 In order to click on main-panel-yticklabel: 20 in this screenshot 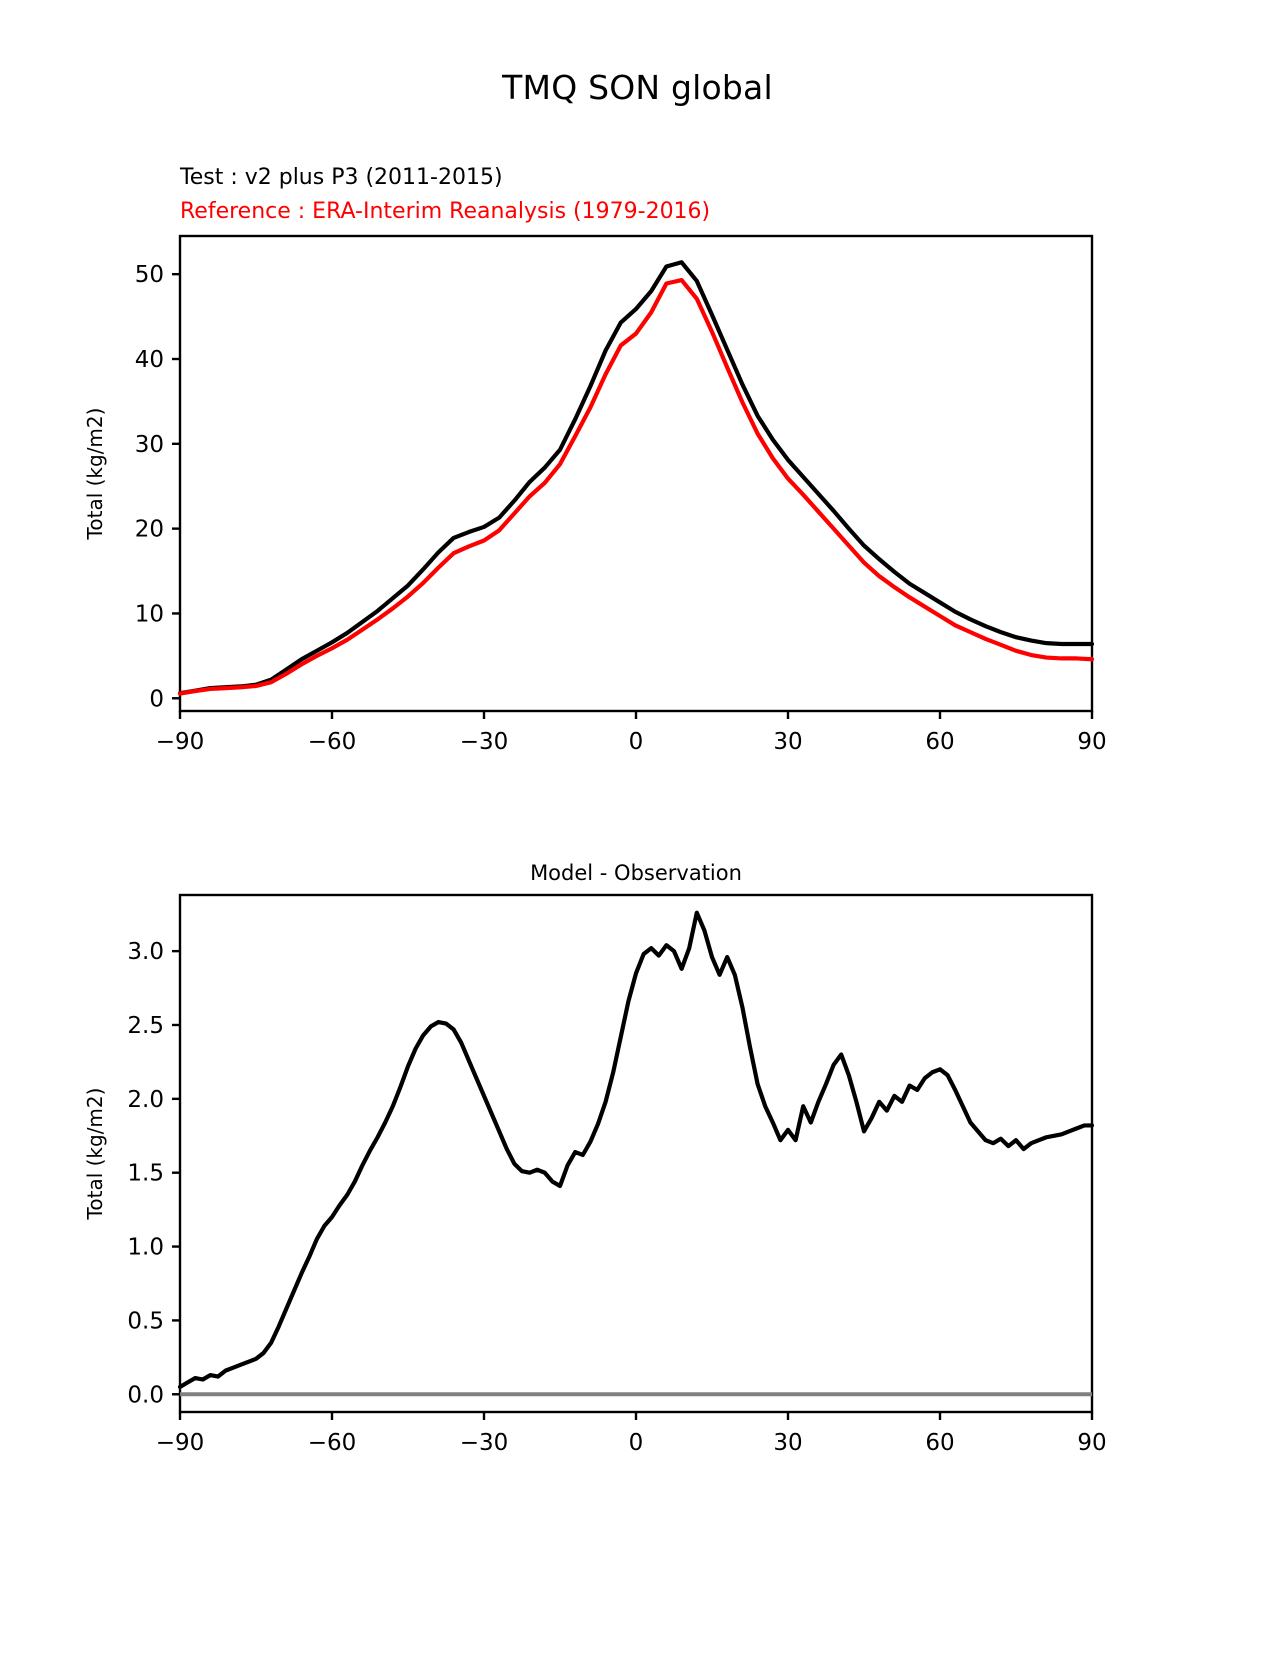, I will do `click(149, 530)`.